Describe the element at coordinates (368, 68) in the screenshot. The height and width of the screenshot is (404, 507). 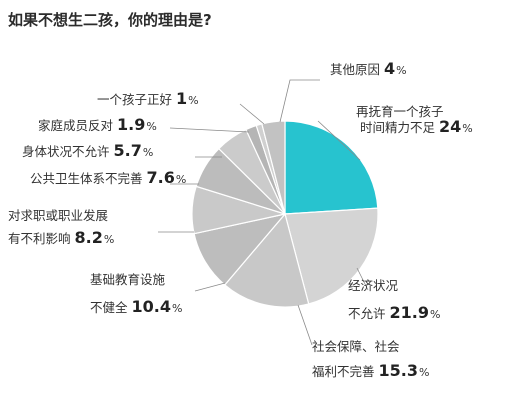
I see `slice-label-9-line-0: 其他原因 4%` at that location.